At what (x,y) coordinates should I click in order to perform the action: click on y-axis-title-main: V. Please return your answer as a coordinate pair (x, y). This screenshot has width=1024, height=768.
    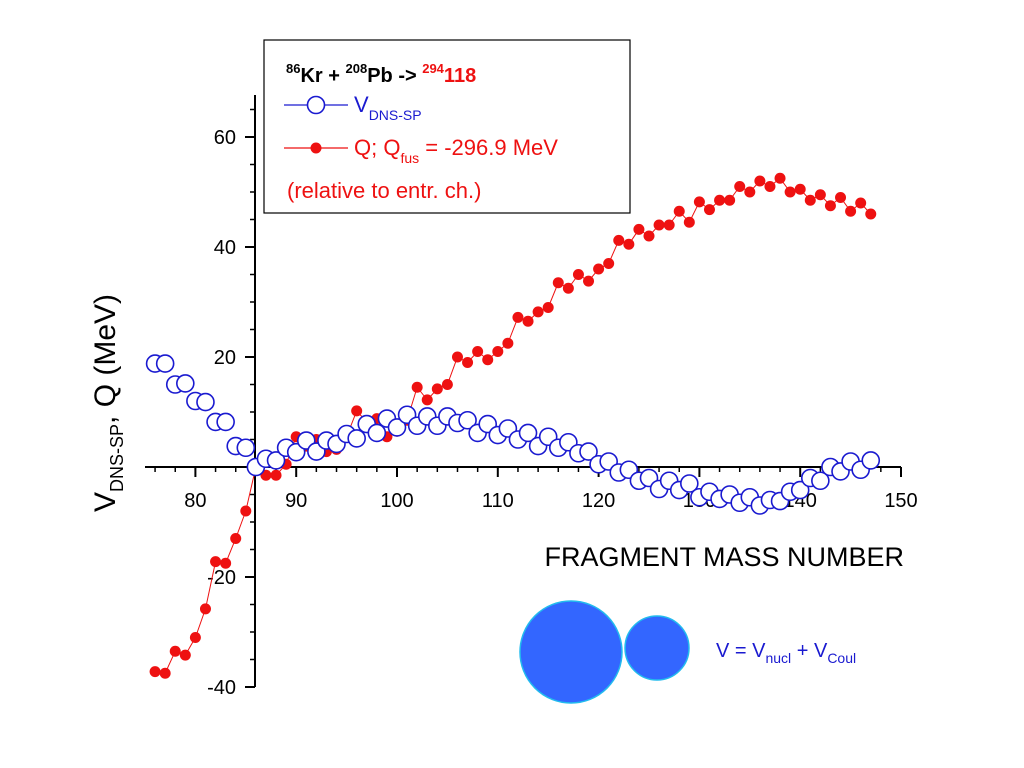
    Looking at the image, I should click on (105, 502).